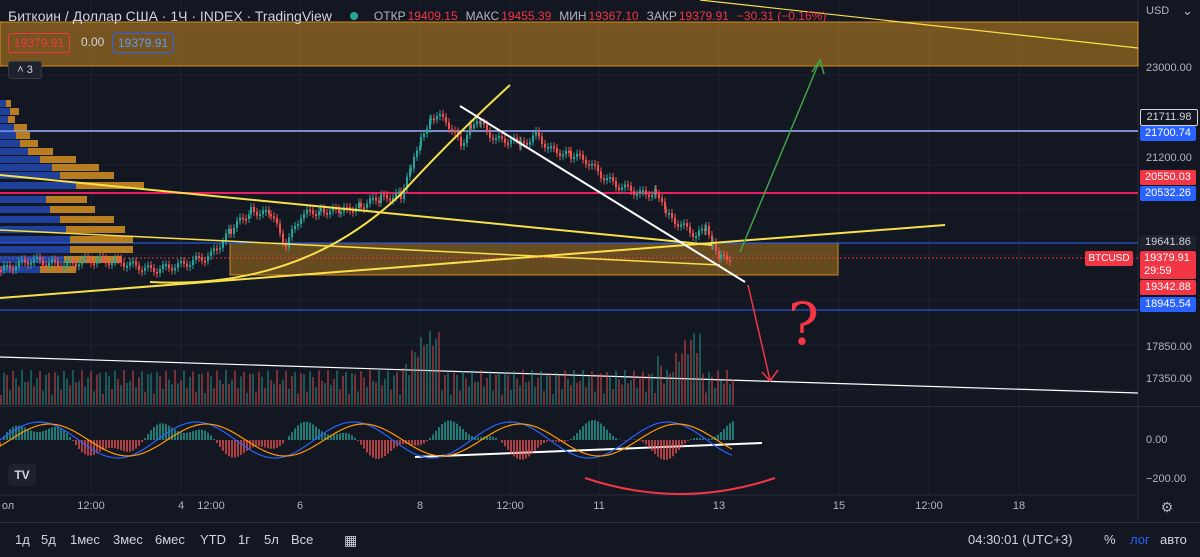  What do you see at coordinates (244, 539) in the screenshot?
I see `range-1y: 1г` at bounding box center [244, 539].